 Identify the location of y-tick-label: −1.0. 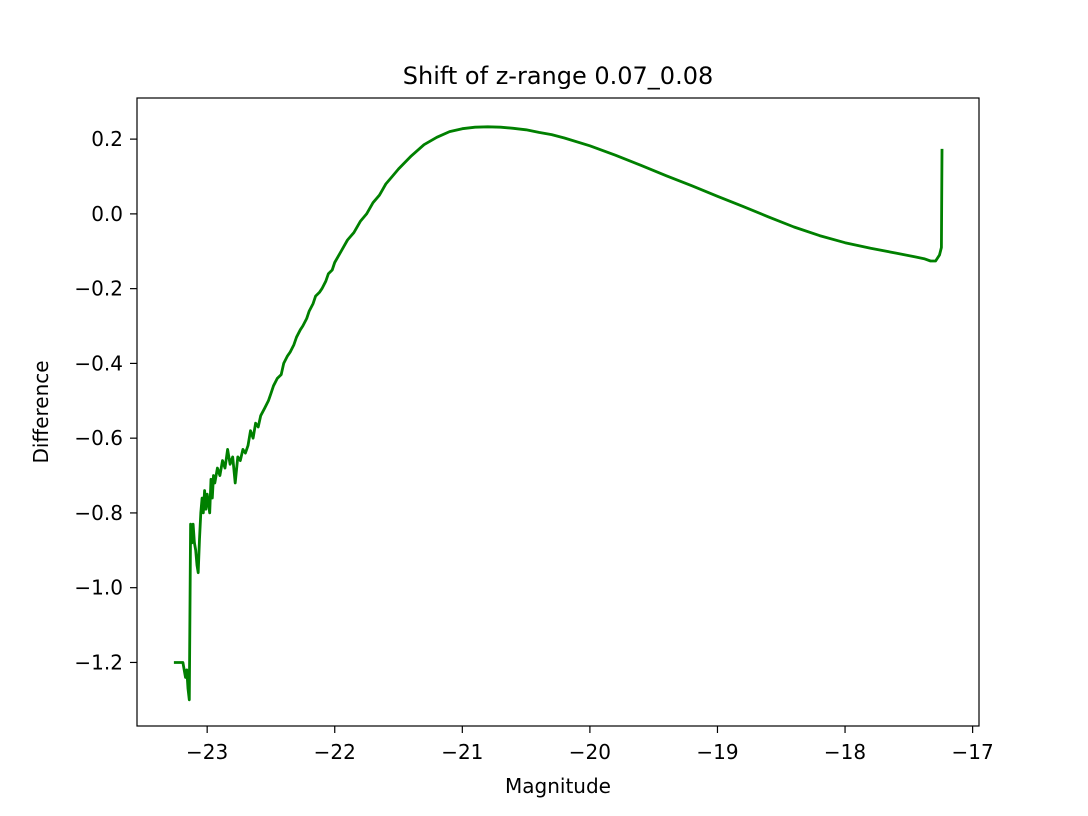
(98, 588).